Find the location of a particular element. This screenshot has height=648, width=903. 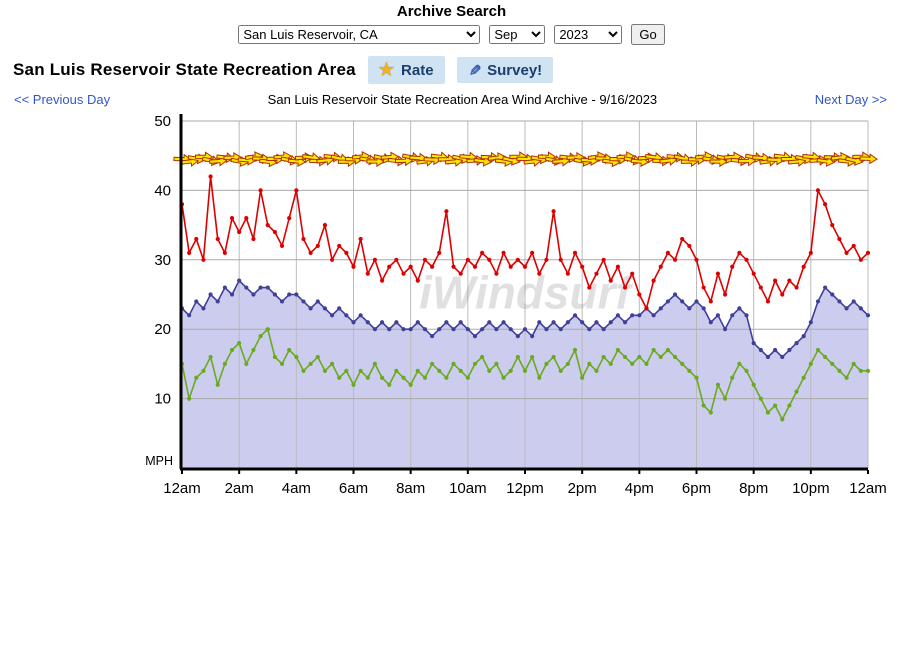

survey-button: ✎ Survey! is located at coordinates (505, 70).